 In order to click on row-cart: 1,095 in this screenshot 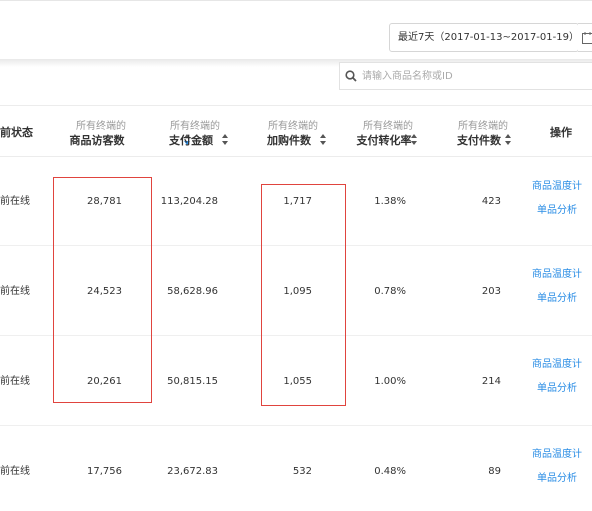, I will do `click(297, 291)`.